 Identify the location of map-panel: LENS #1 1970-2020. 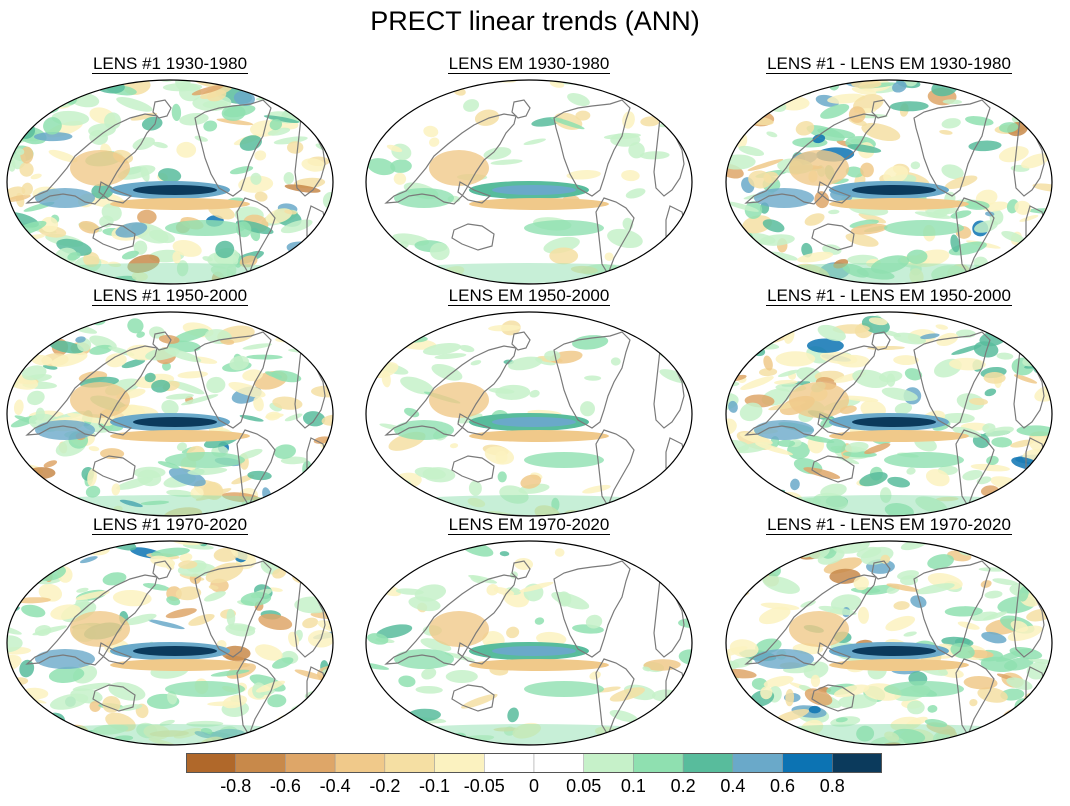
(170, 631).